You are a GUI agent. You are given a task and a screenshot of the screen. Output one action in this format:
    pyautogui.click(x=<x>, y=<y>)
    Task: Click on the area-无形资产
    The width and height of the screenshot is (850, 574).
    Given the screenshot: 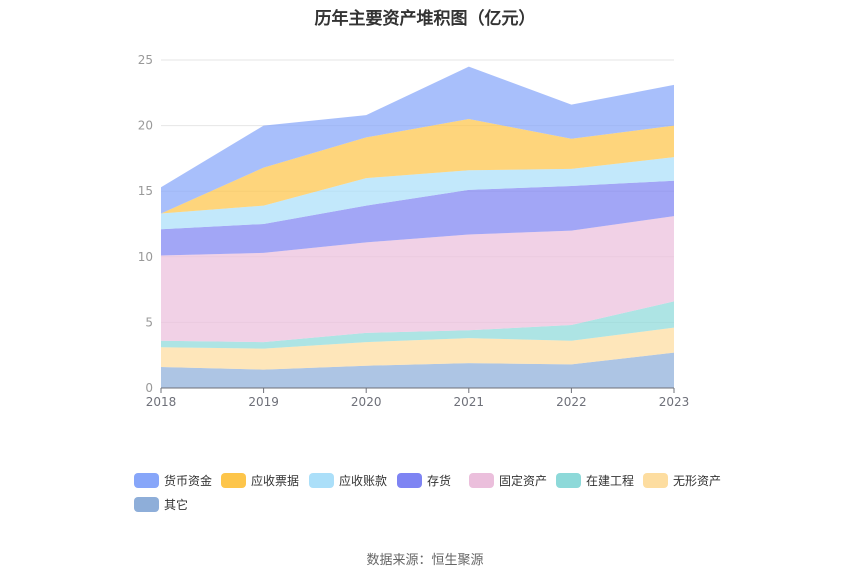 What is the action you would take?
    pyautogui.click(x=417, y=348)
    